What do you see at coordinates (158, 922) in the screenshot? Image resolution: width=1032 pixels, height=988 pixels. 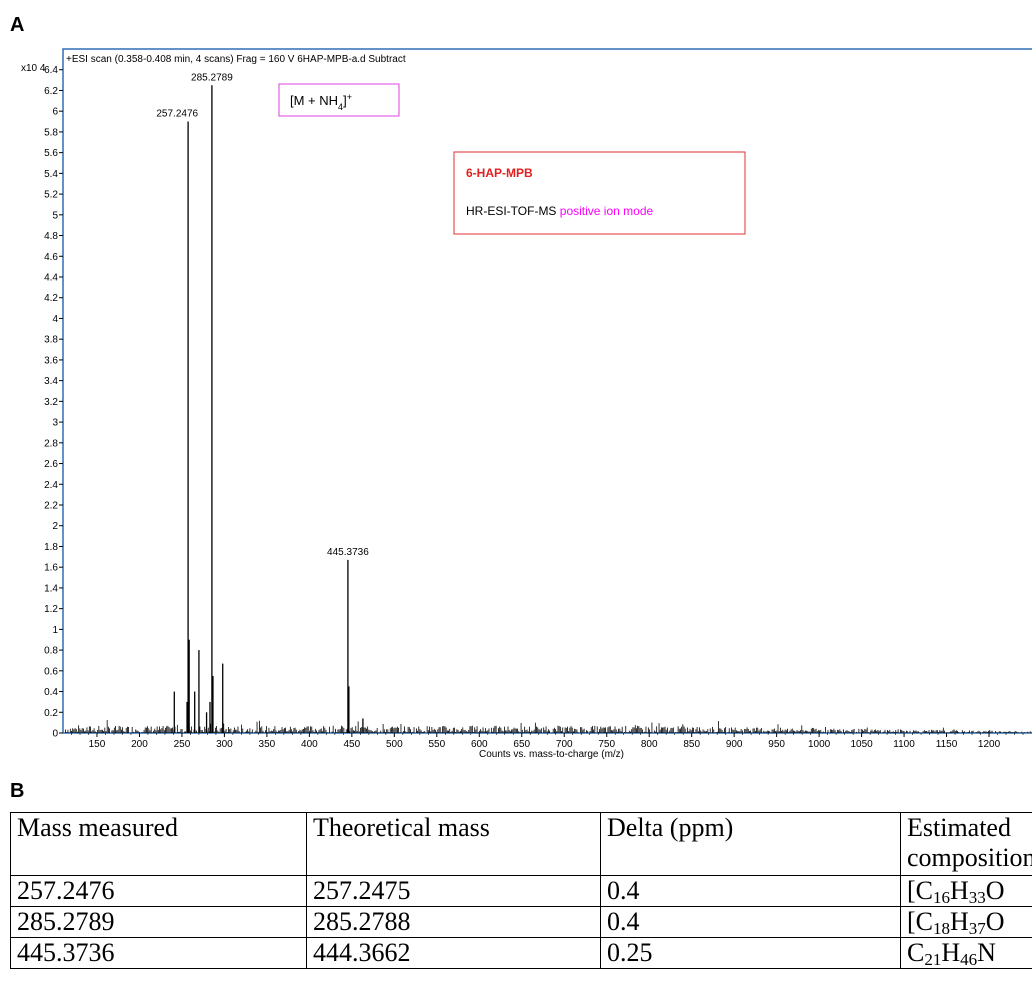 I see `cell-mass-measured: 285.2789` at bounding box center [158, 922].